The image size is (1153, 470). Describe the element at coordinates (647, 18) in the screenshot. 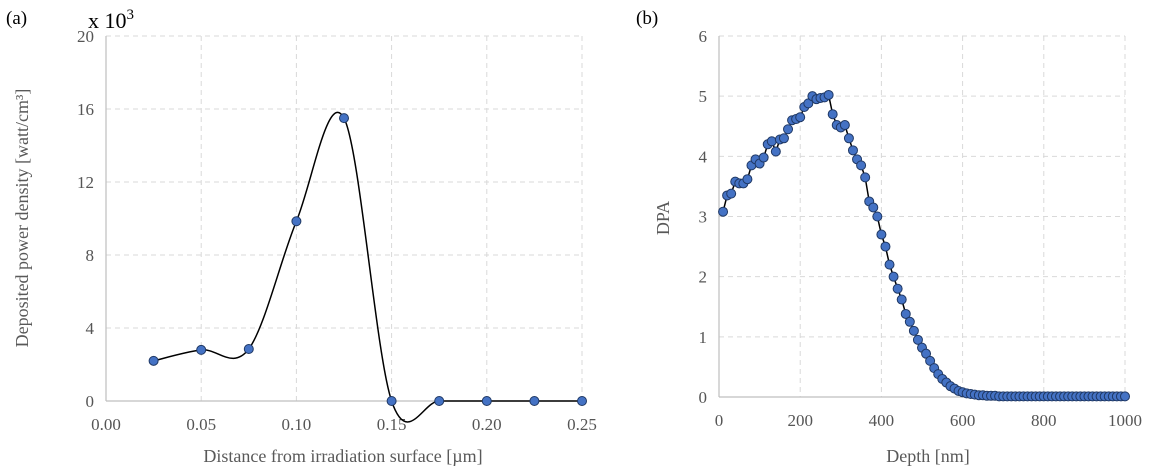

I see `panel-b-label: (b)` at that location.